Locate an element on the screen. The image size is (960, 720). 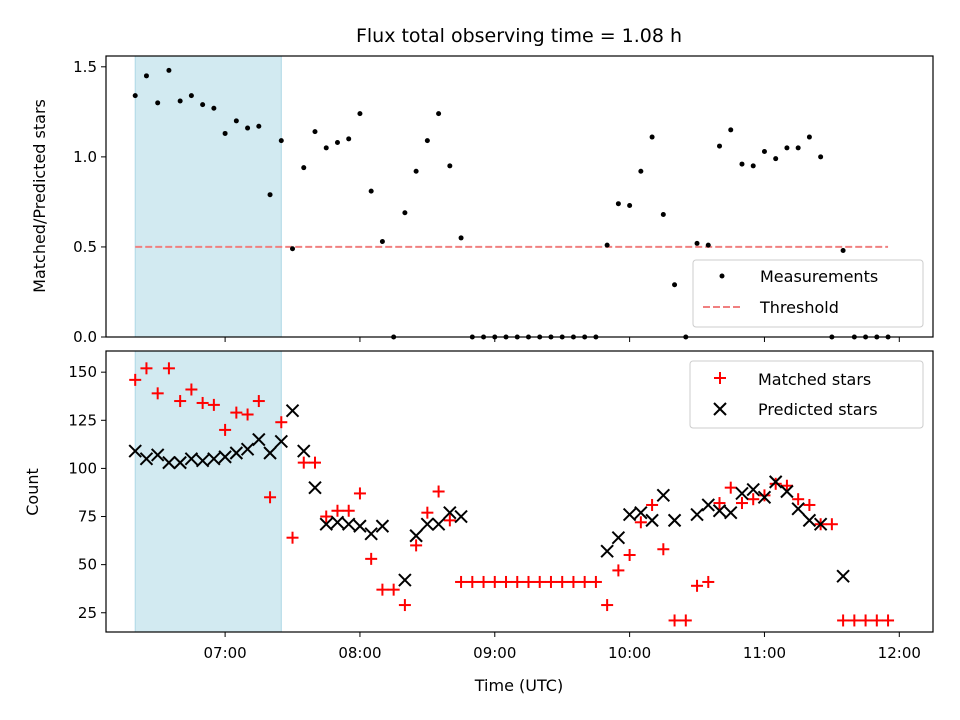
legend-predicted-marker is located at coordinates (720, 409).